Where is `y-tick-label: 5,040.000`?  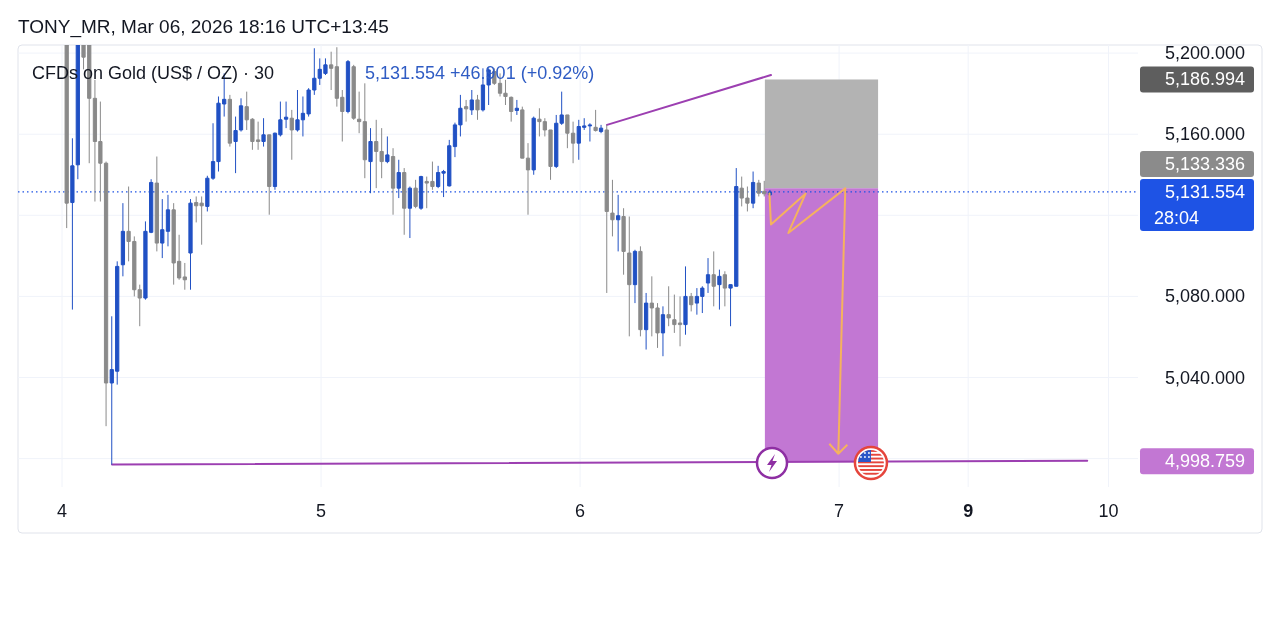 y-tick-label: 5,040.000 is located at coordinates (1204, 377).